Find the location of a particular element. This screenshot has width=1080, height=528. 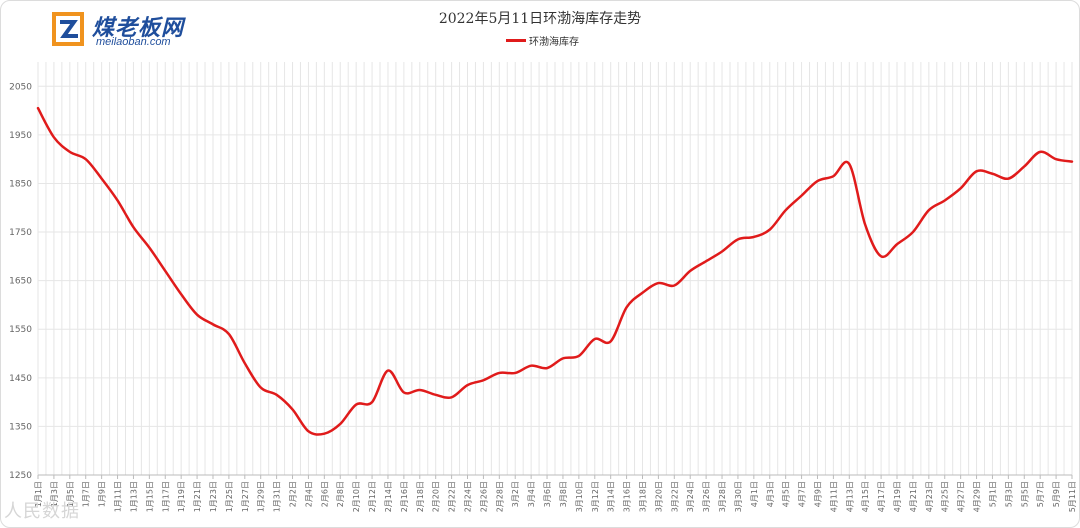

x-tick-label: 1月17日 is located at coordinates (165, 496).